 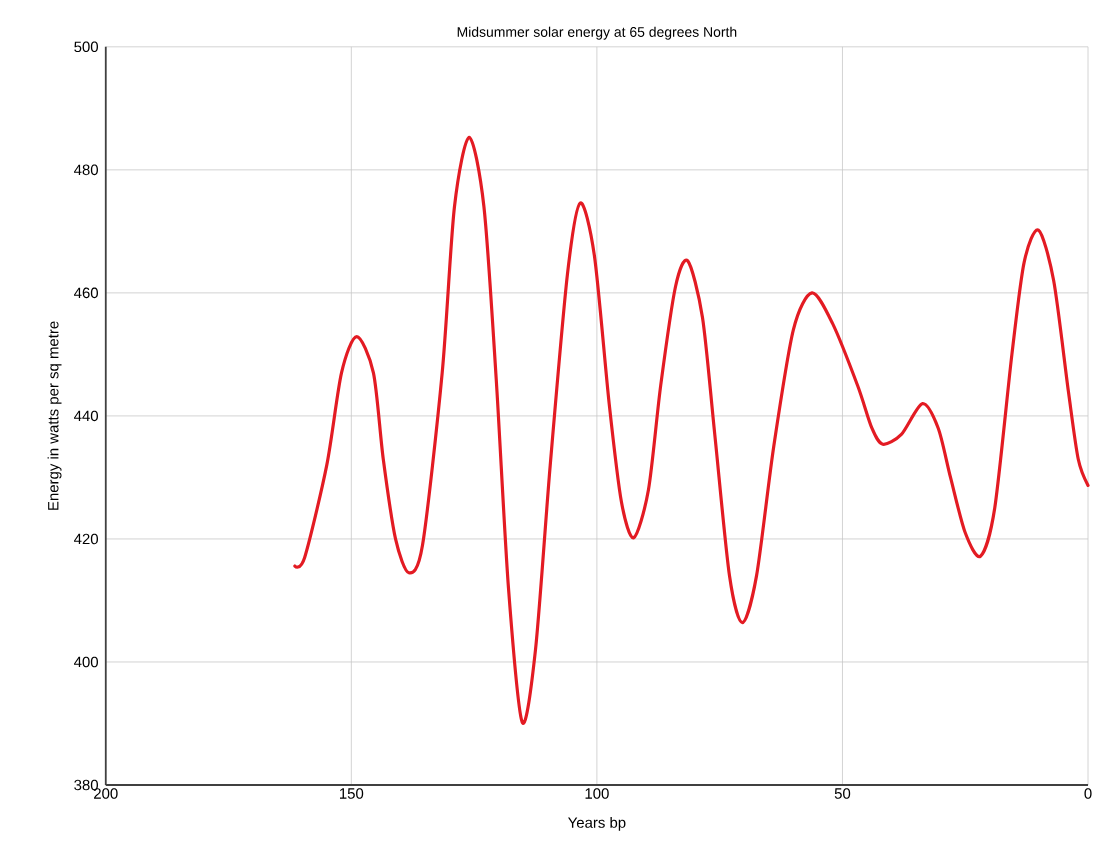 I want to click on y-tick-label: 420, so click(x=86, y=539).